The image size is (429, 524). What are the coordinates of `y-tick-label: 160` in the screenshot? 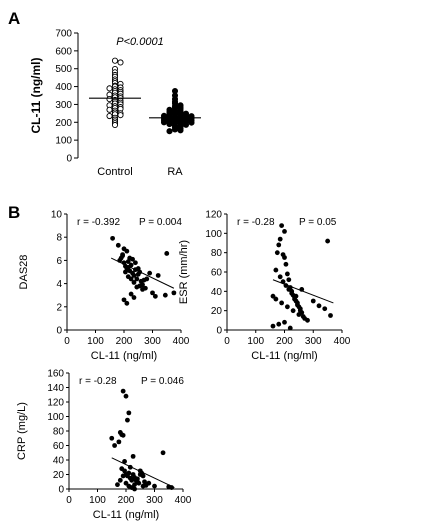 It's located at (55, 374).